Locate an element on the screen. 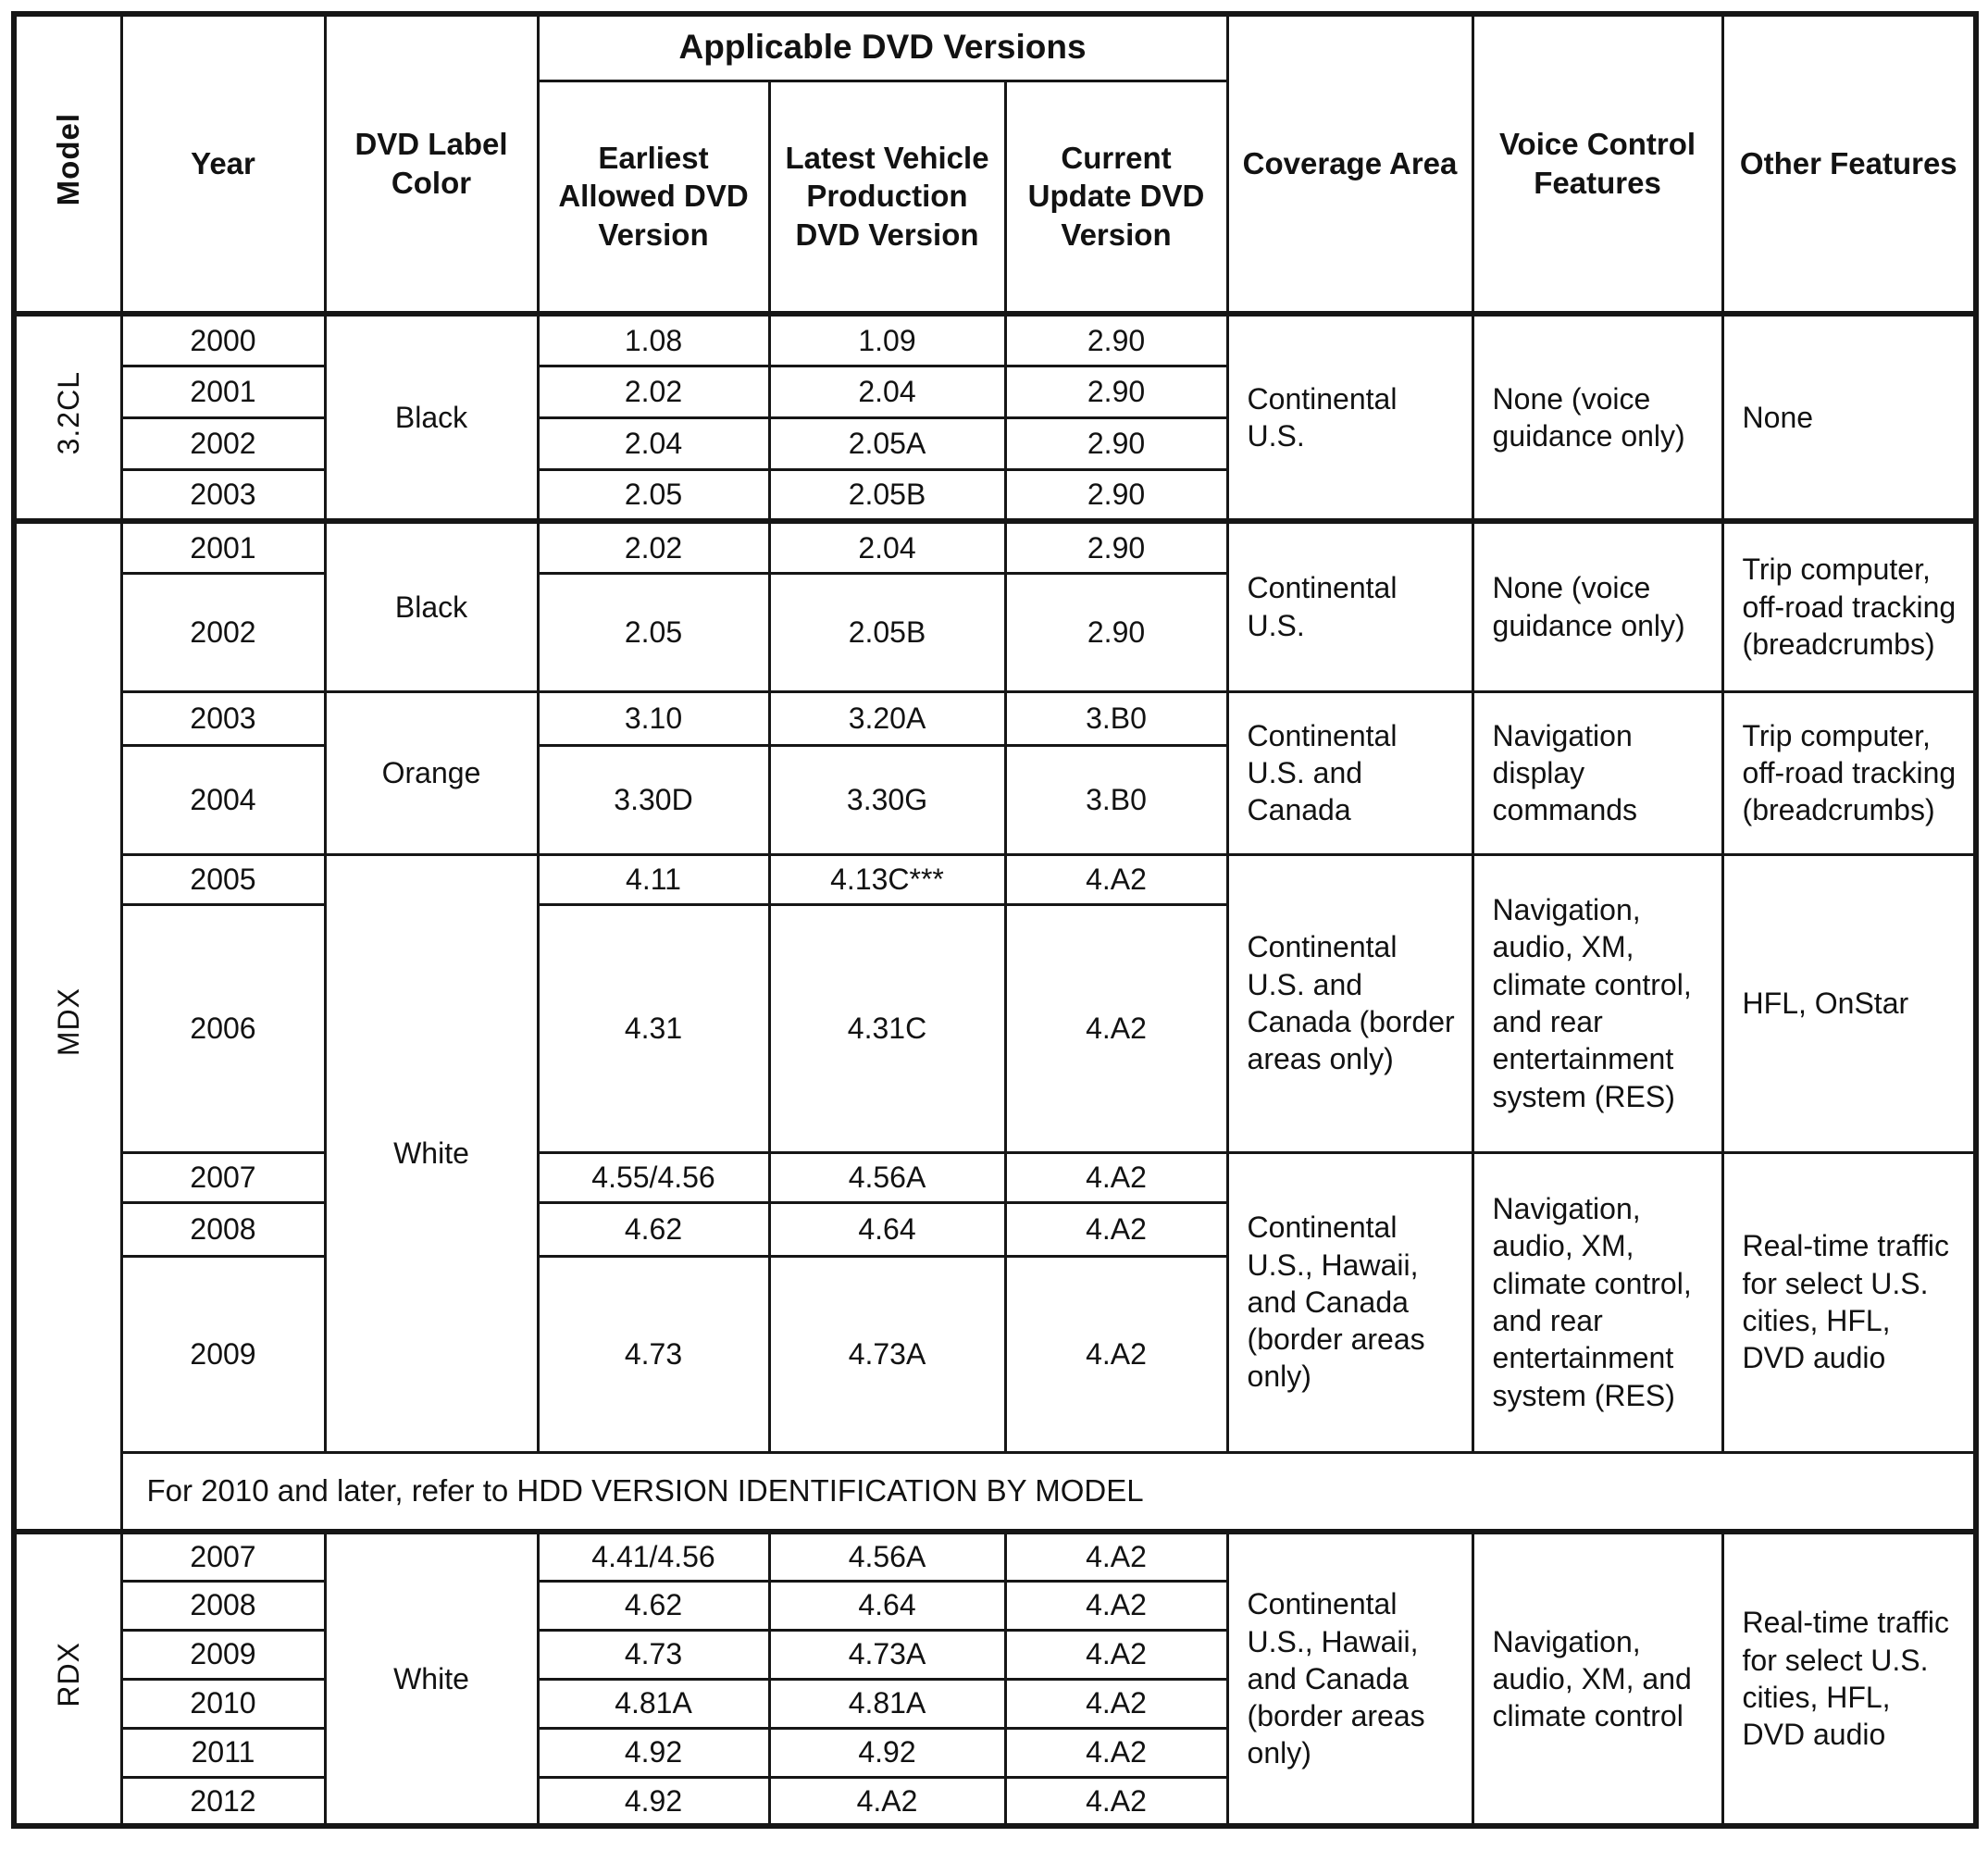  cell-latest-version: 4.92 is located at coordinates (887, 1752).